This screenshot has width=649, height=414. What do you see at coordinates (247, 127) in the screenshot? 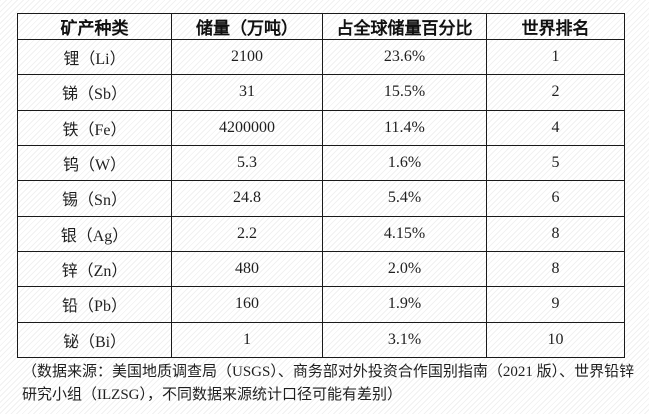
I see `reserves-cell: 4200000` at bounding box center [247, 127].